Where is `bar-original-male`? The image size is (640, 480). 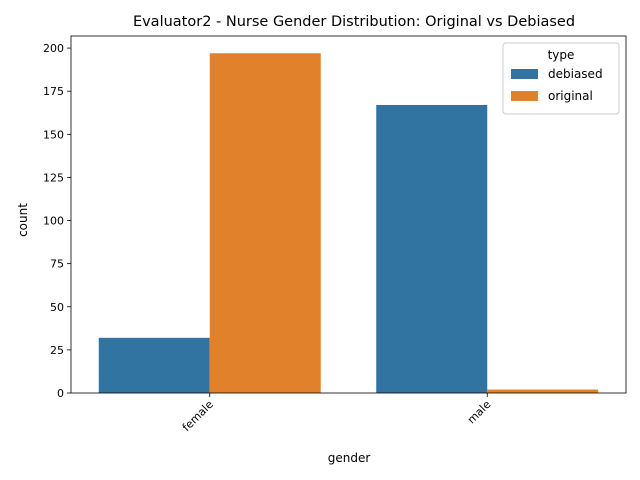
bar-original-male is located at coordinates (543, 391).